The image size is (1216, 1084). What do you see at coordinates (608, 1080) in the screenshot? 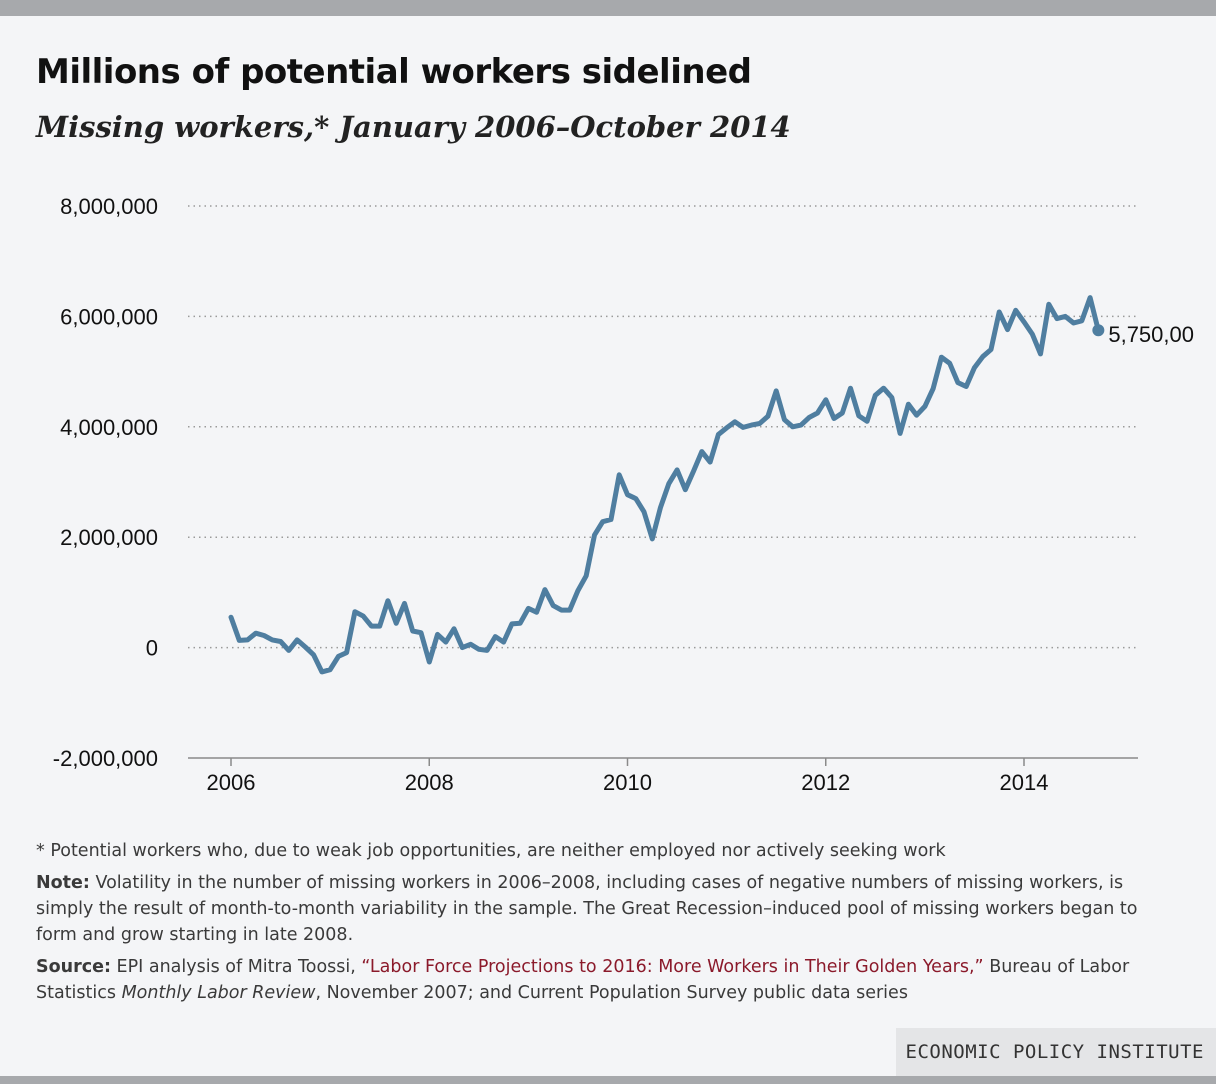
I see `bottom-border-bar` at bounding box center [608, 1080].